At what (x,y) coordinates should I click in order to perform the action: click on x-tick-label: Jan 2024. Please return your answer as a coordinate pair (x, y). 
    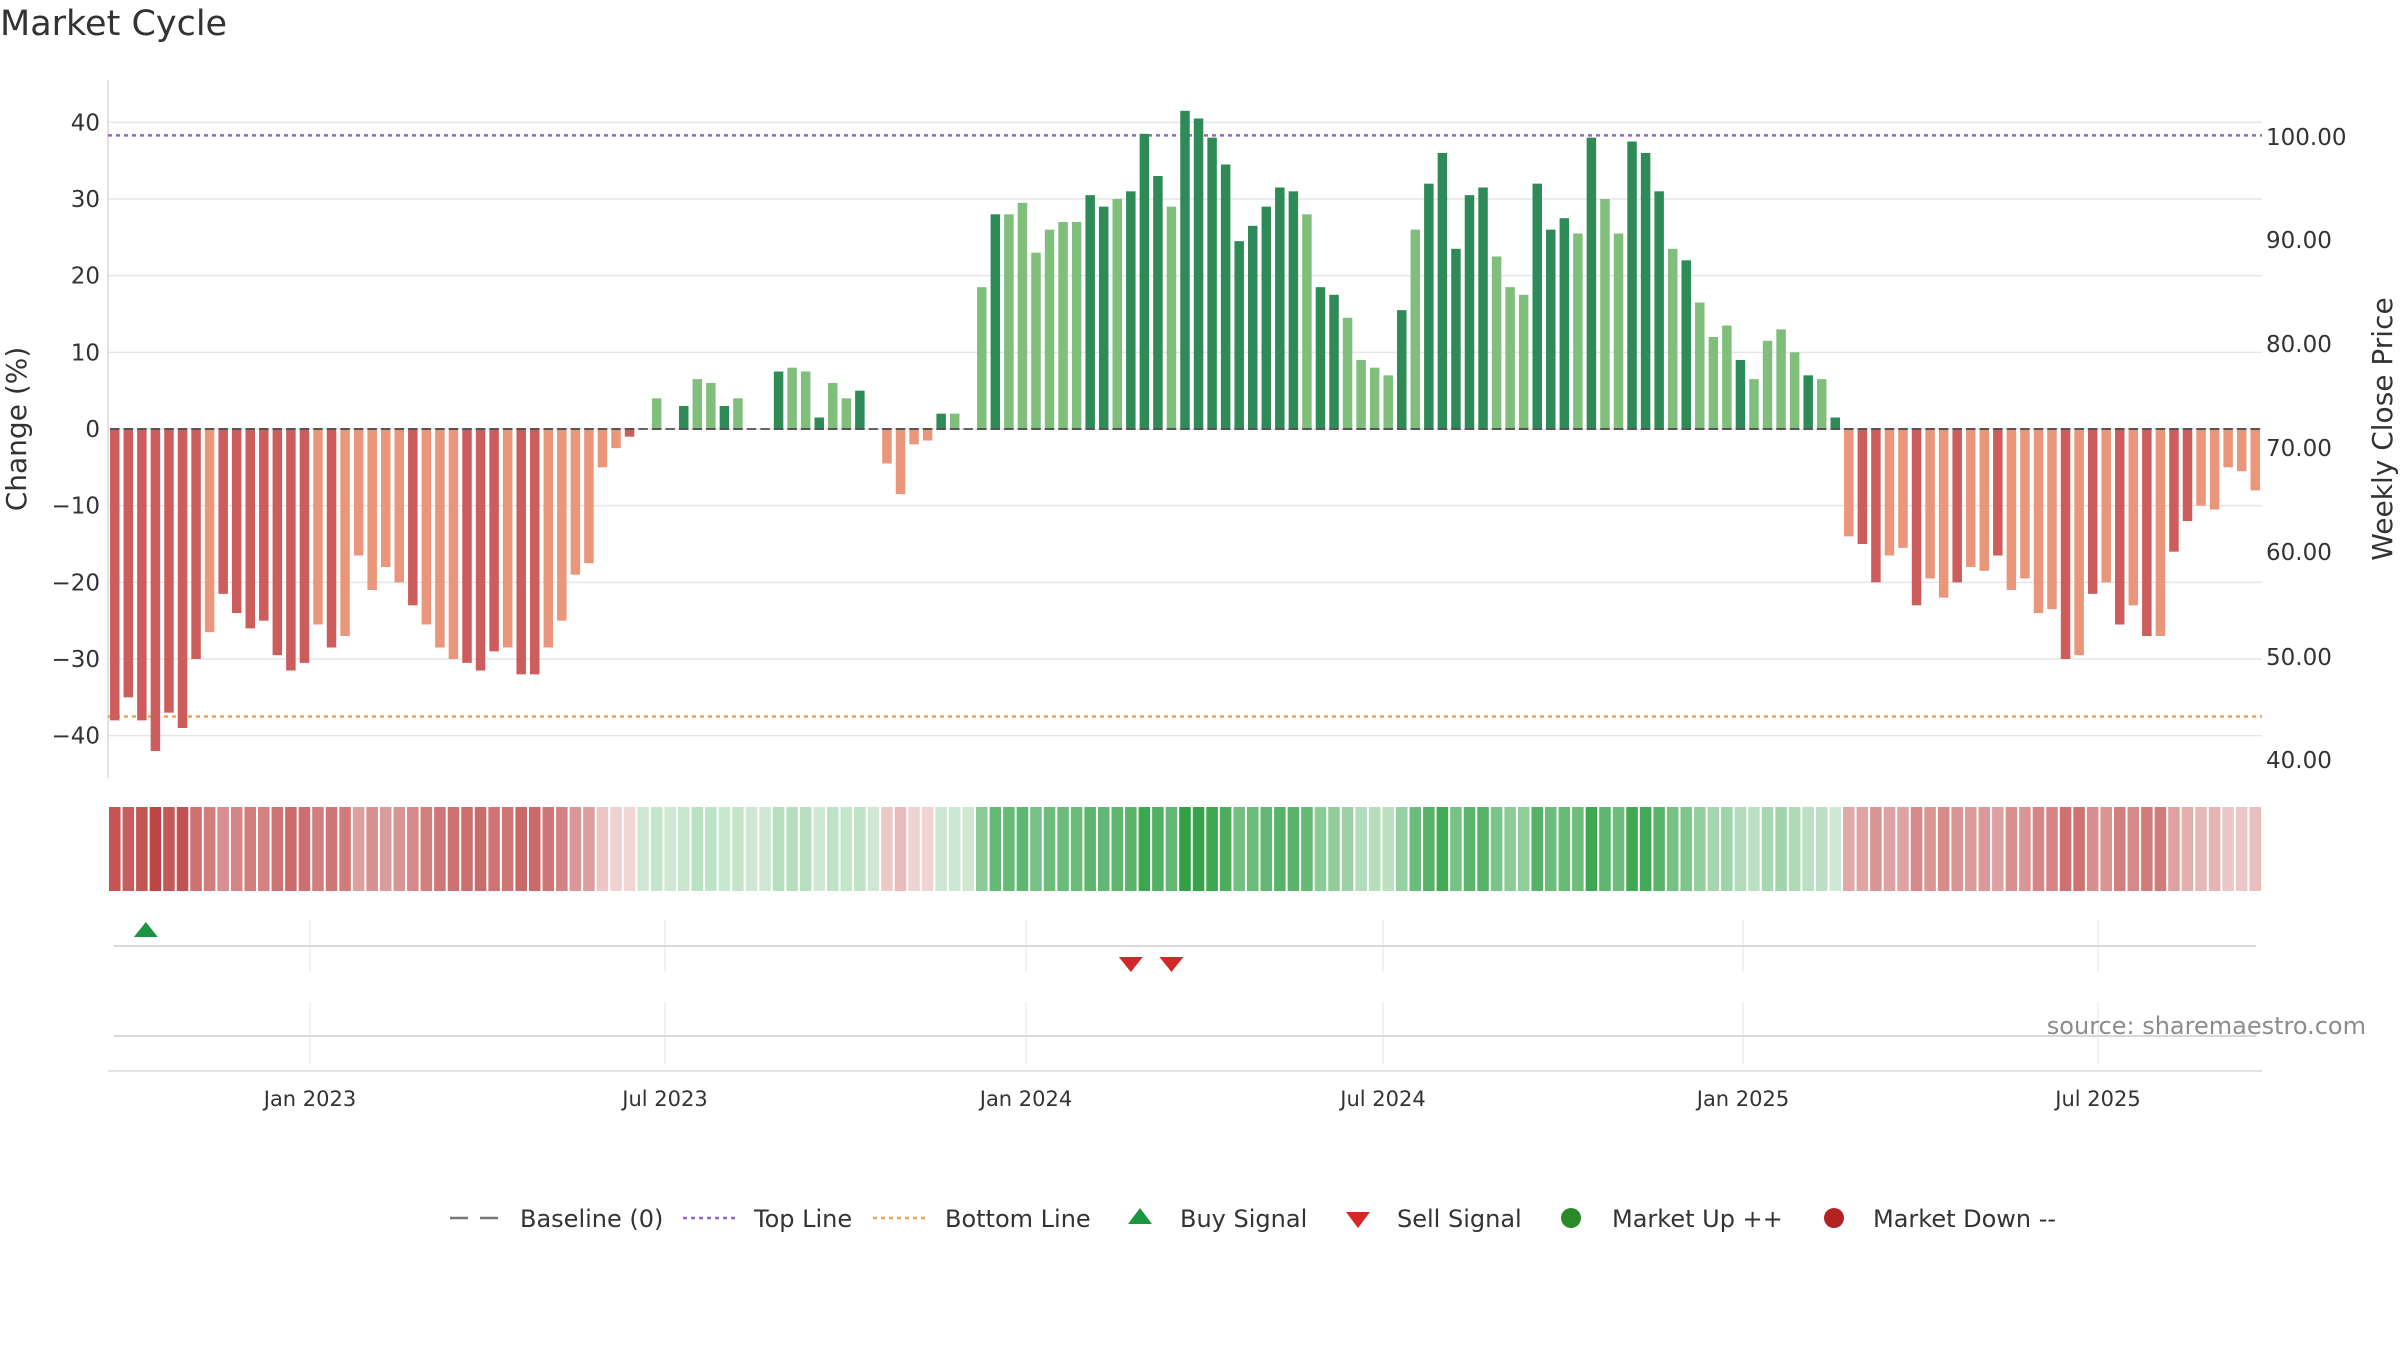
    Looking at the image, I should click on (1025, 1099).